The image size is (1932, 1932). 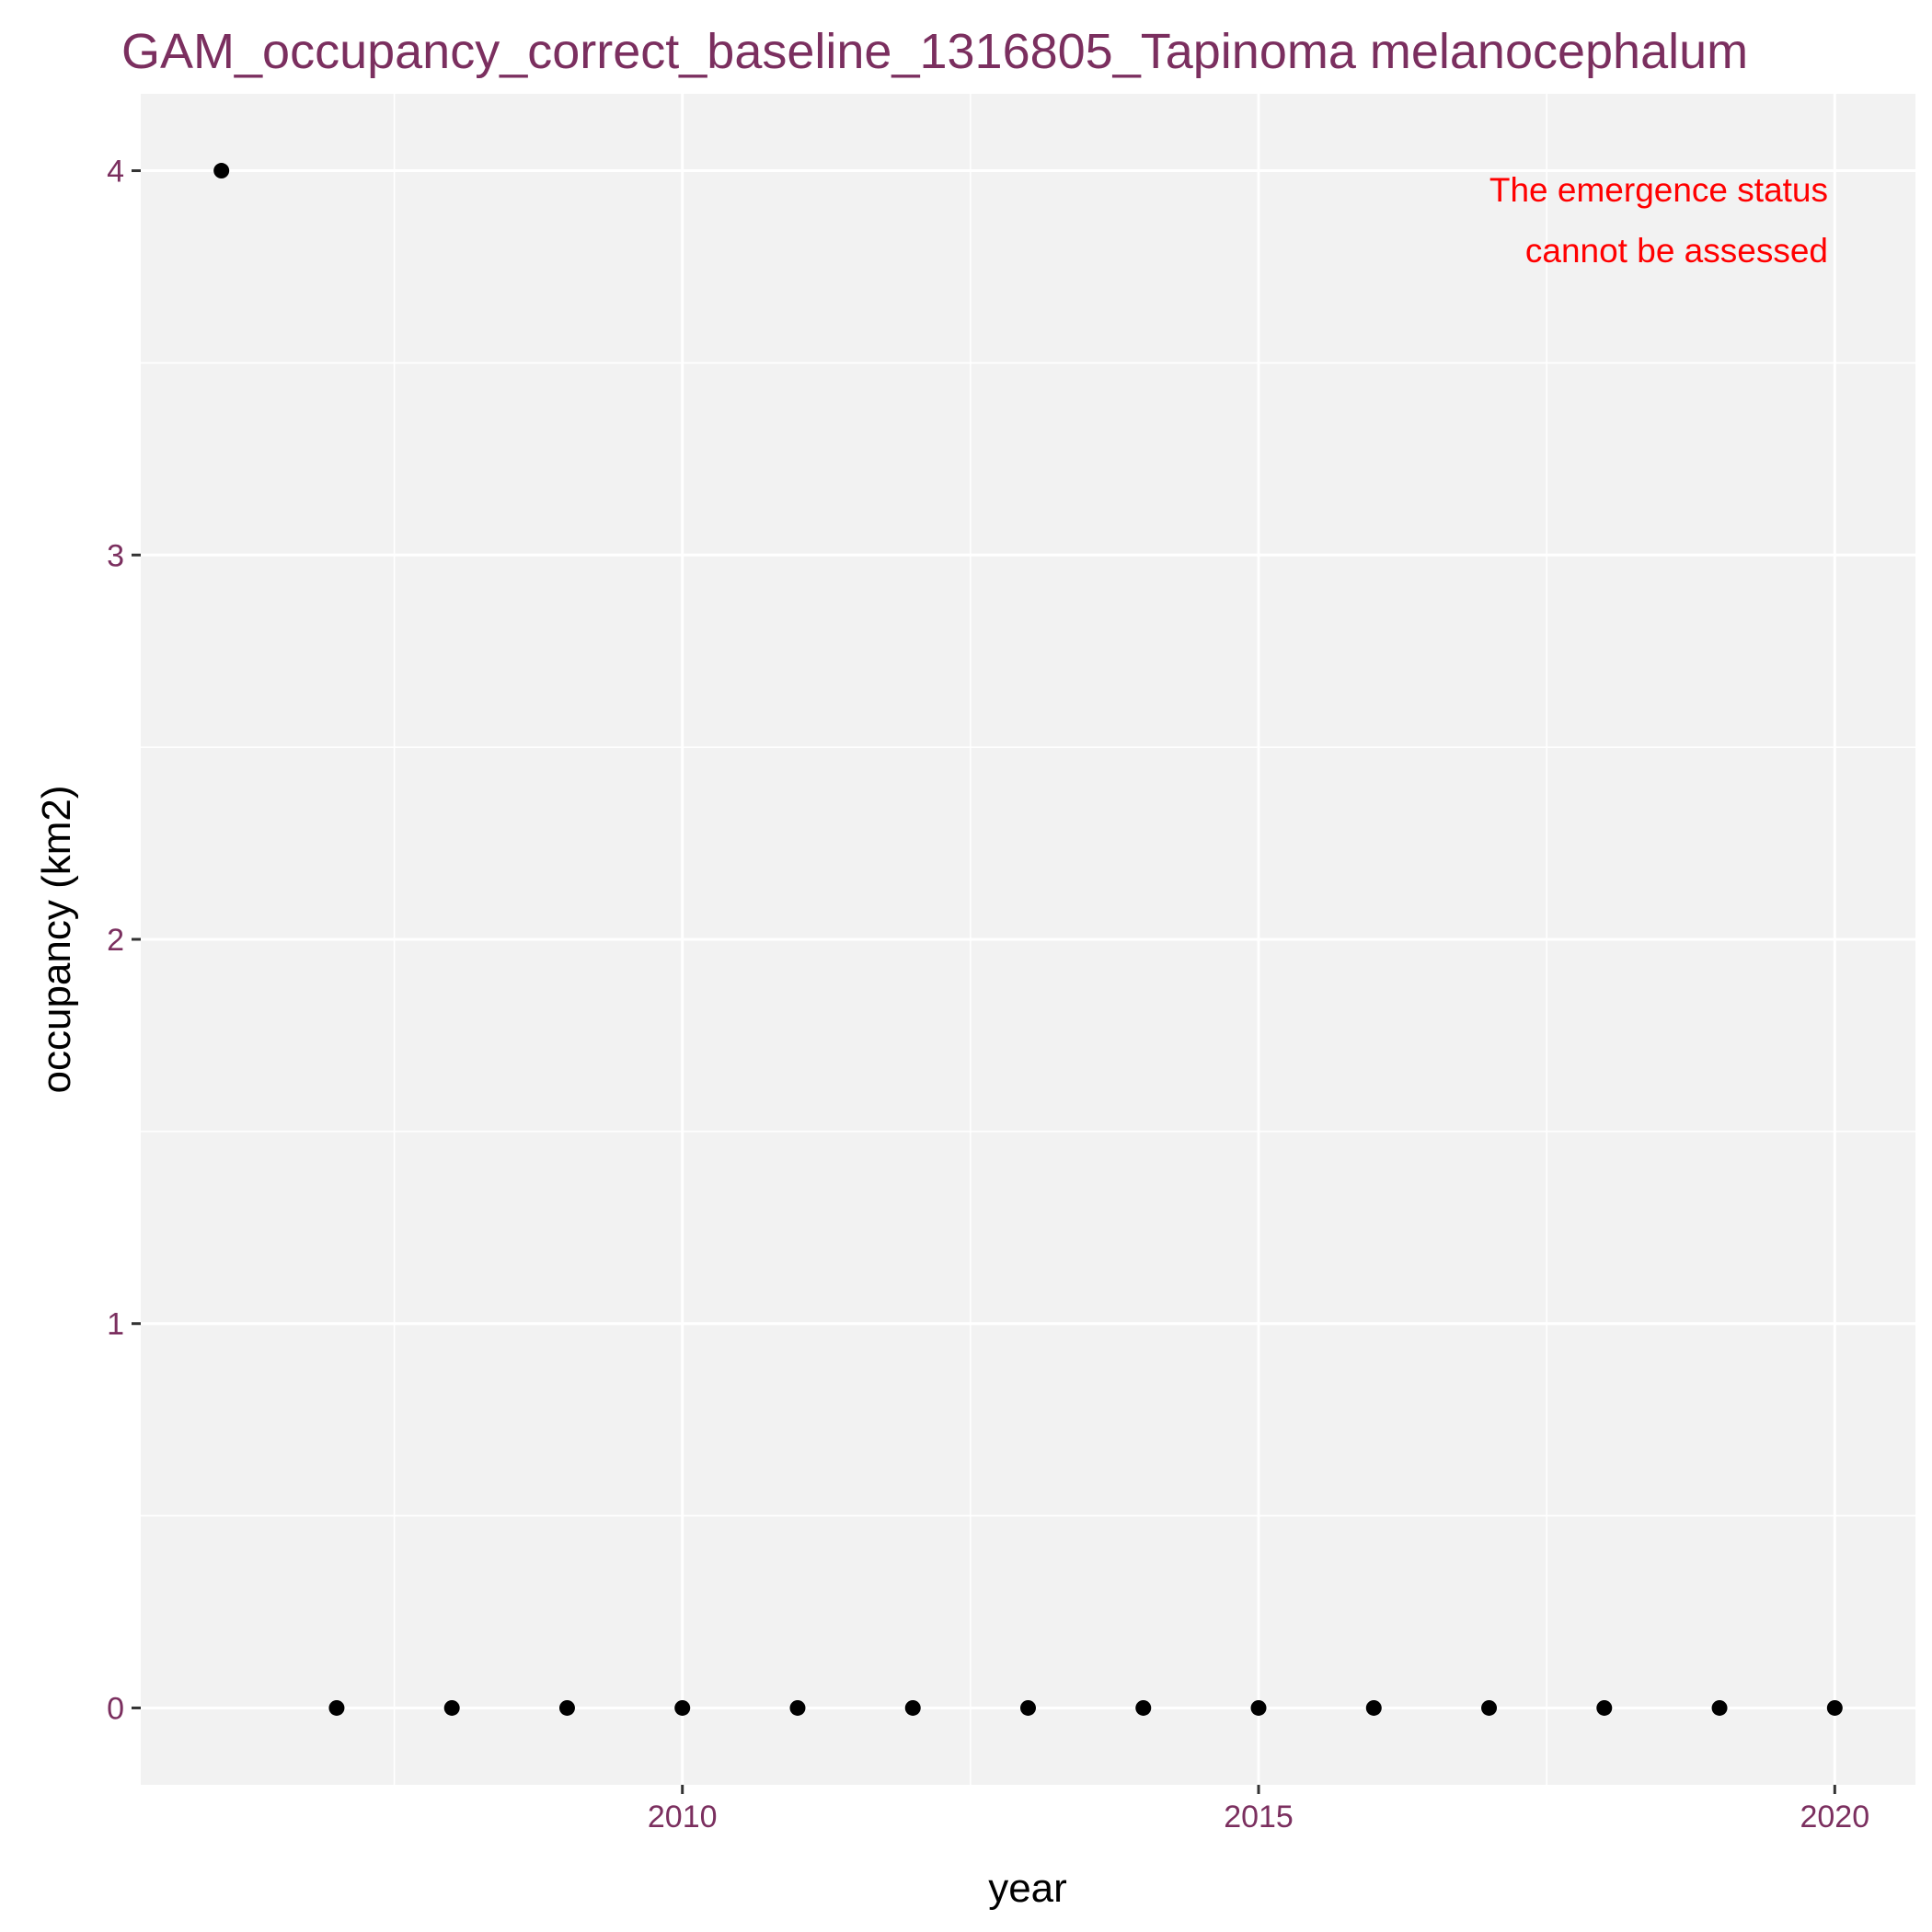 What do you see at coordinates (1658, 190) in the screenshot?
I see `annotation-line-1: The emergence status` at bounding box center [1658, 190].